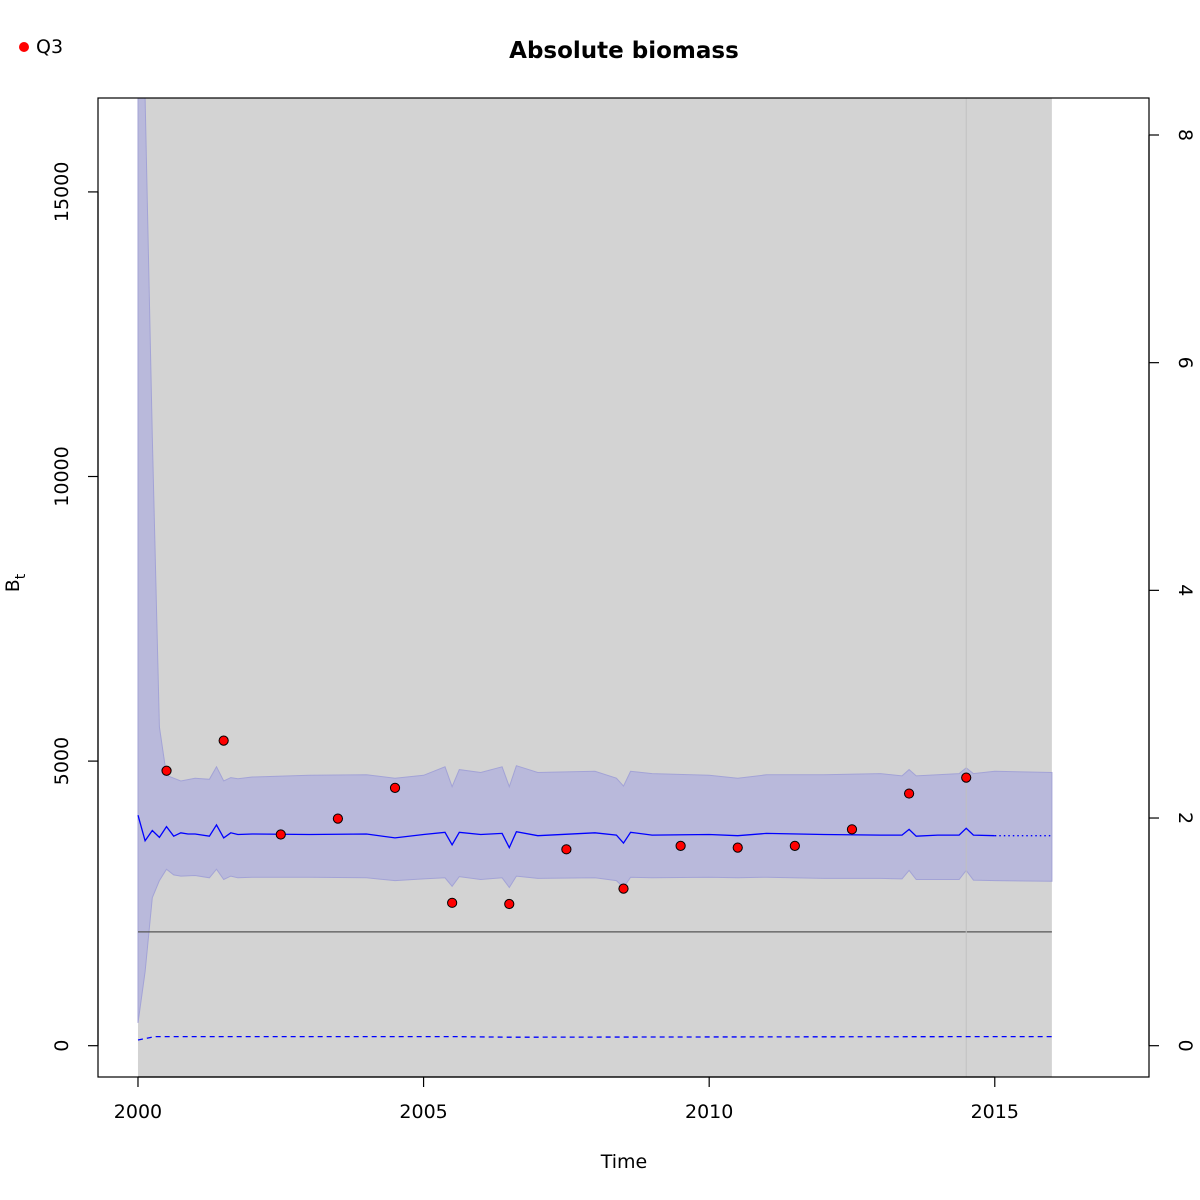 This screenshot has height=1200, width=1200. Describe the element at coordinates (138, 1112) in the screenshot. I see `x-tick-label: 2000` at that location.